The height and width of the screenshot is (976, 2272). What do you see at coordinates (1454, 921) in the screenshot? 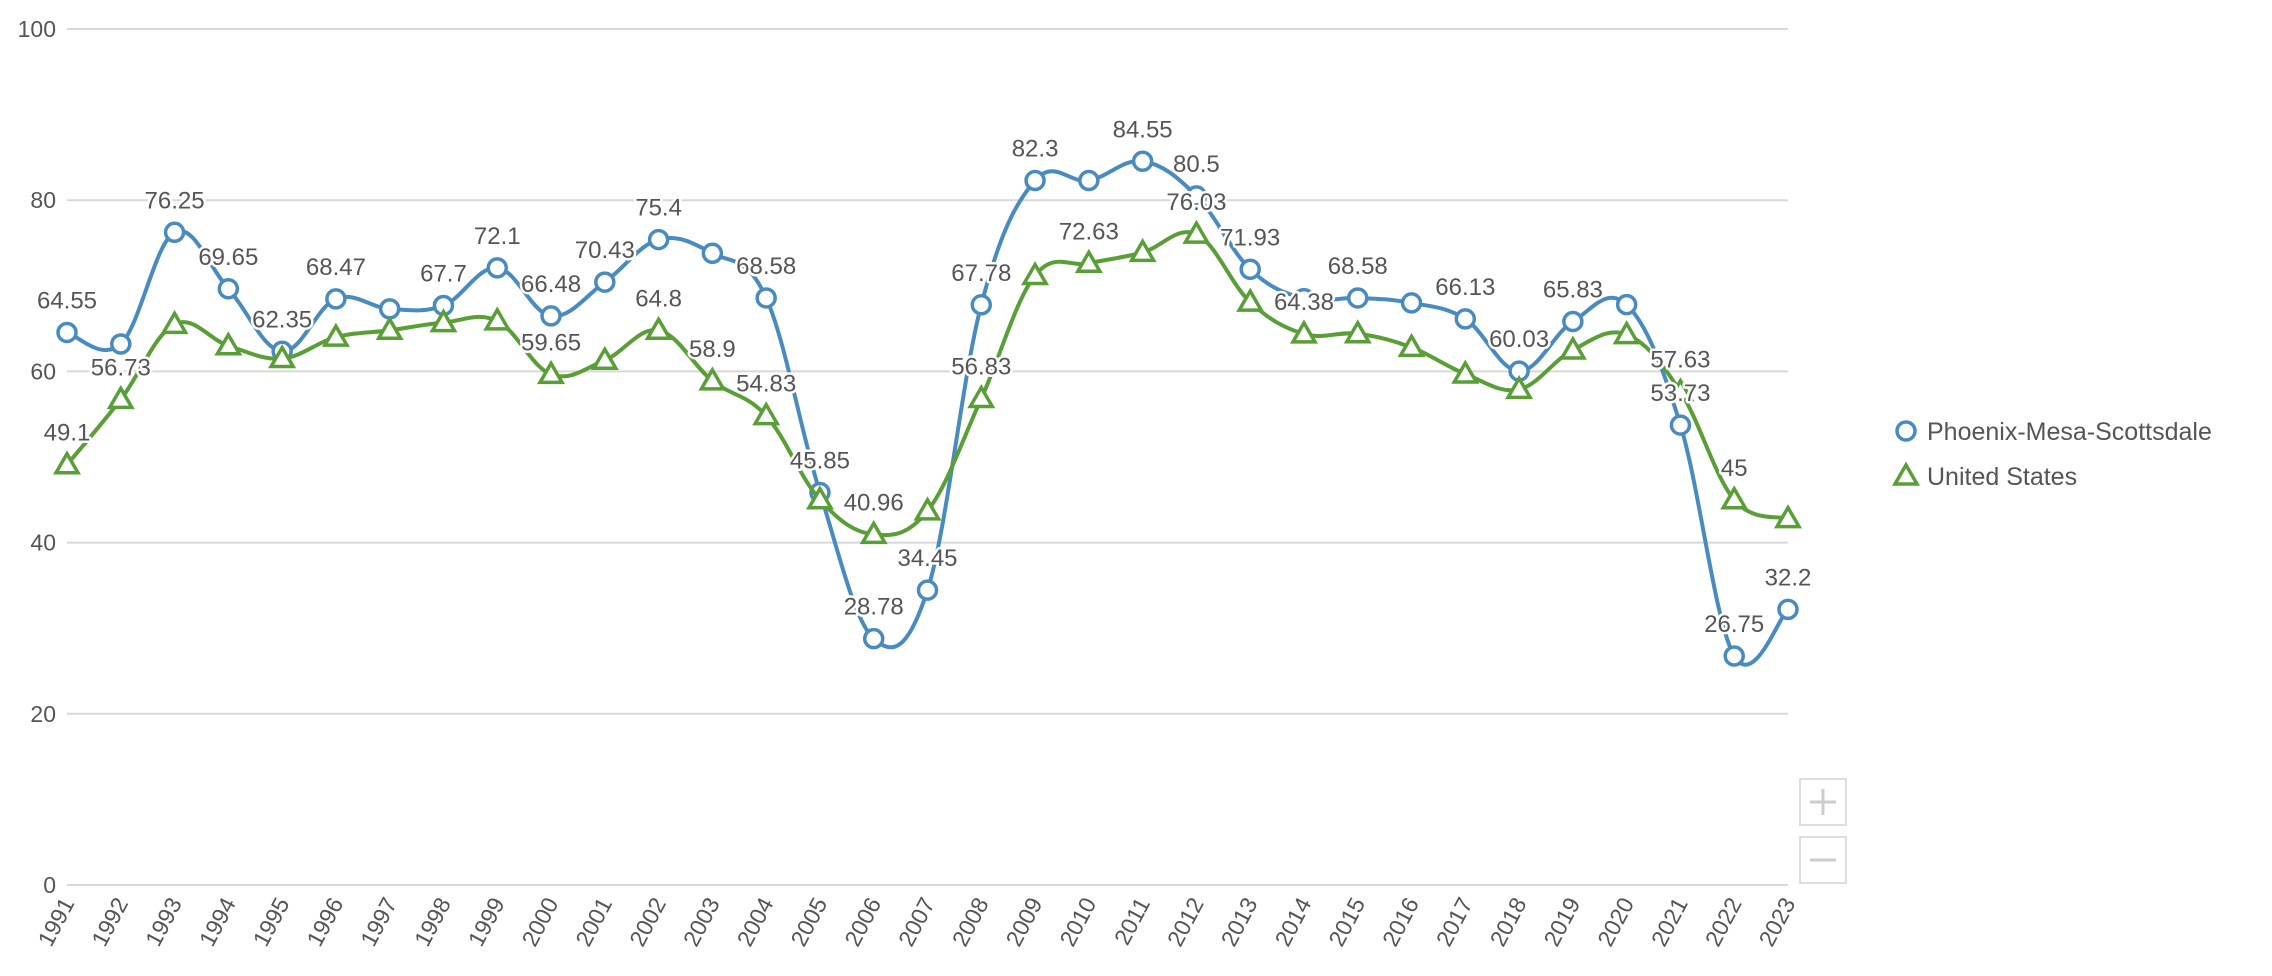
I see `x-tick-label: 2017` at bounding box center [1454, 921].